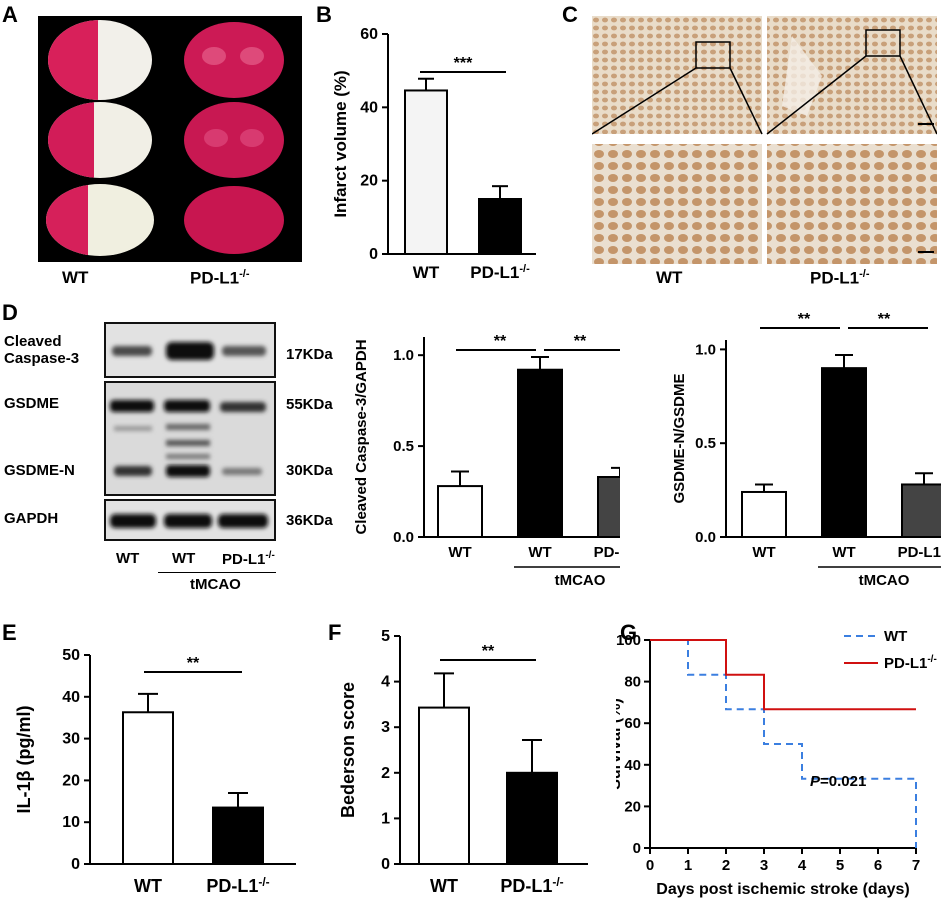 The height and width of the screenshot is (906, 941). I want to click on blot-row-label: GSDME-N, so click(39, 470).